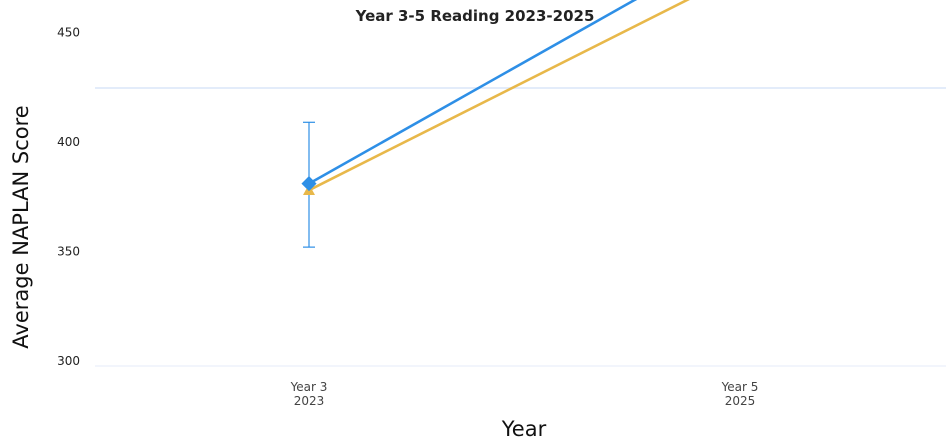  I want to click on x-tick-sublabel: 2023, so click(309, 401).